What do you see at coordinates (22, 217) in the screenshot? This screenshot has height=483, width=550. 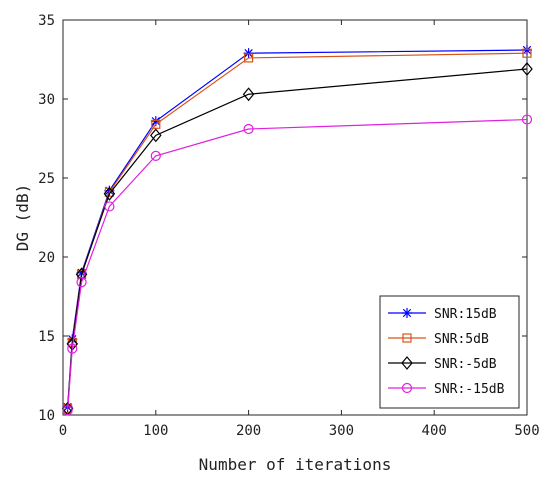 I see `y-axis-label: DG (dB)` at bounding box center [22, 217].